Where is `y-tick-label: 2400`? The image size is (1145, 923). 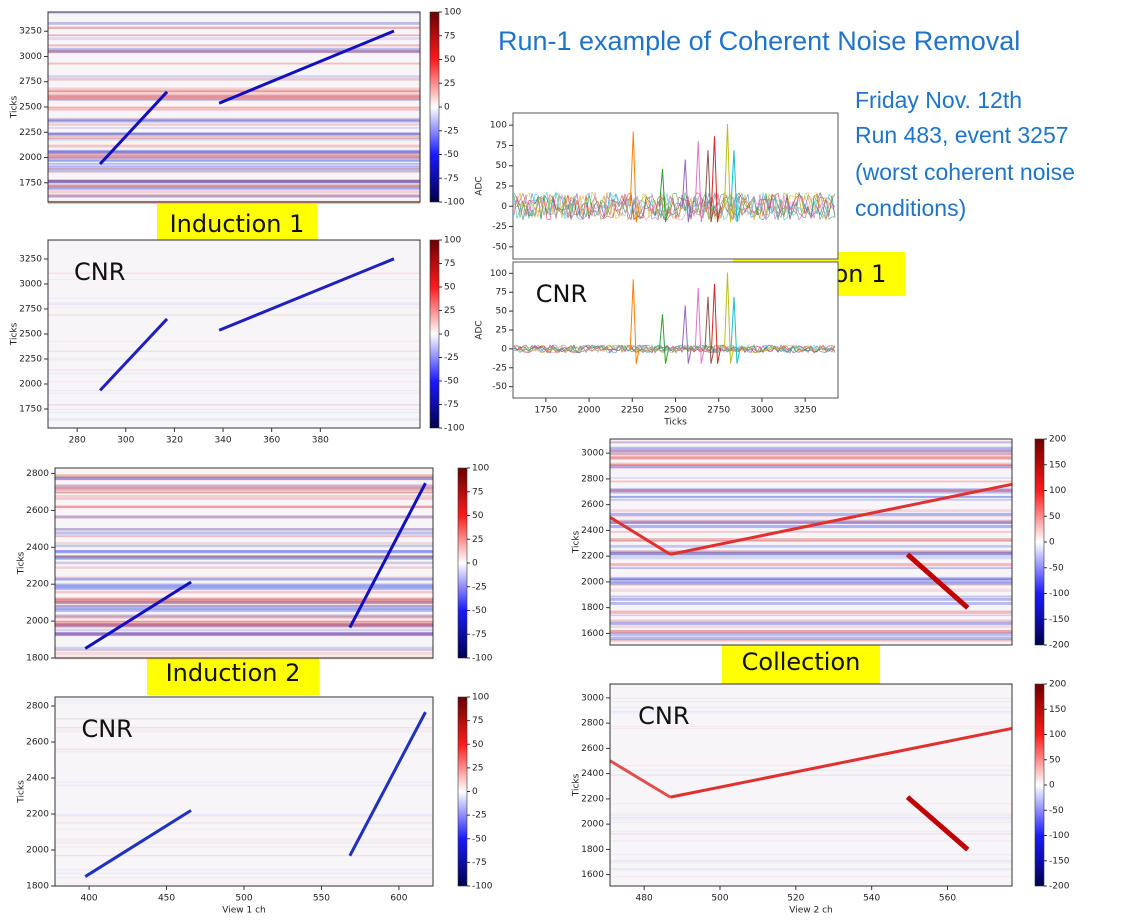
y-tick-label: 2400 is located at coordinates (592, 774).